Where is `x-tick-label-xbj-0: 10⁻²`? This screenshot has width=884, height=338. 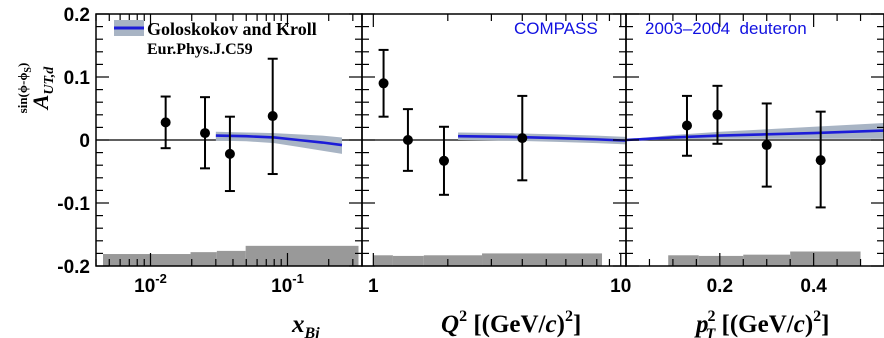
x-tick-label-xbj-0: 10⁻² is located at coordinates (150, 284).